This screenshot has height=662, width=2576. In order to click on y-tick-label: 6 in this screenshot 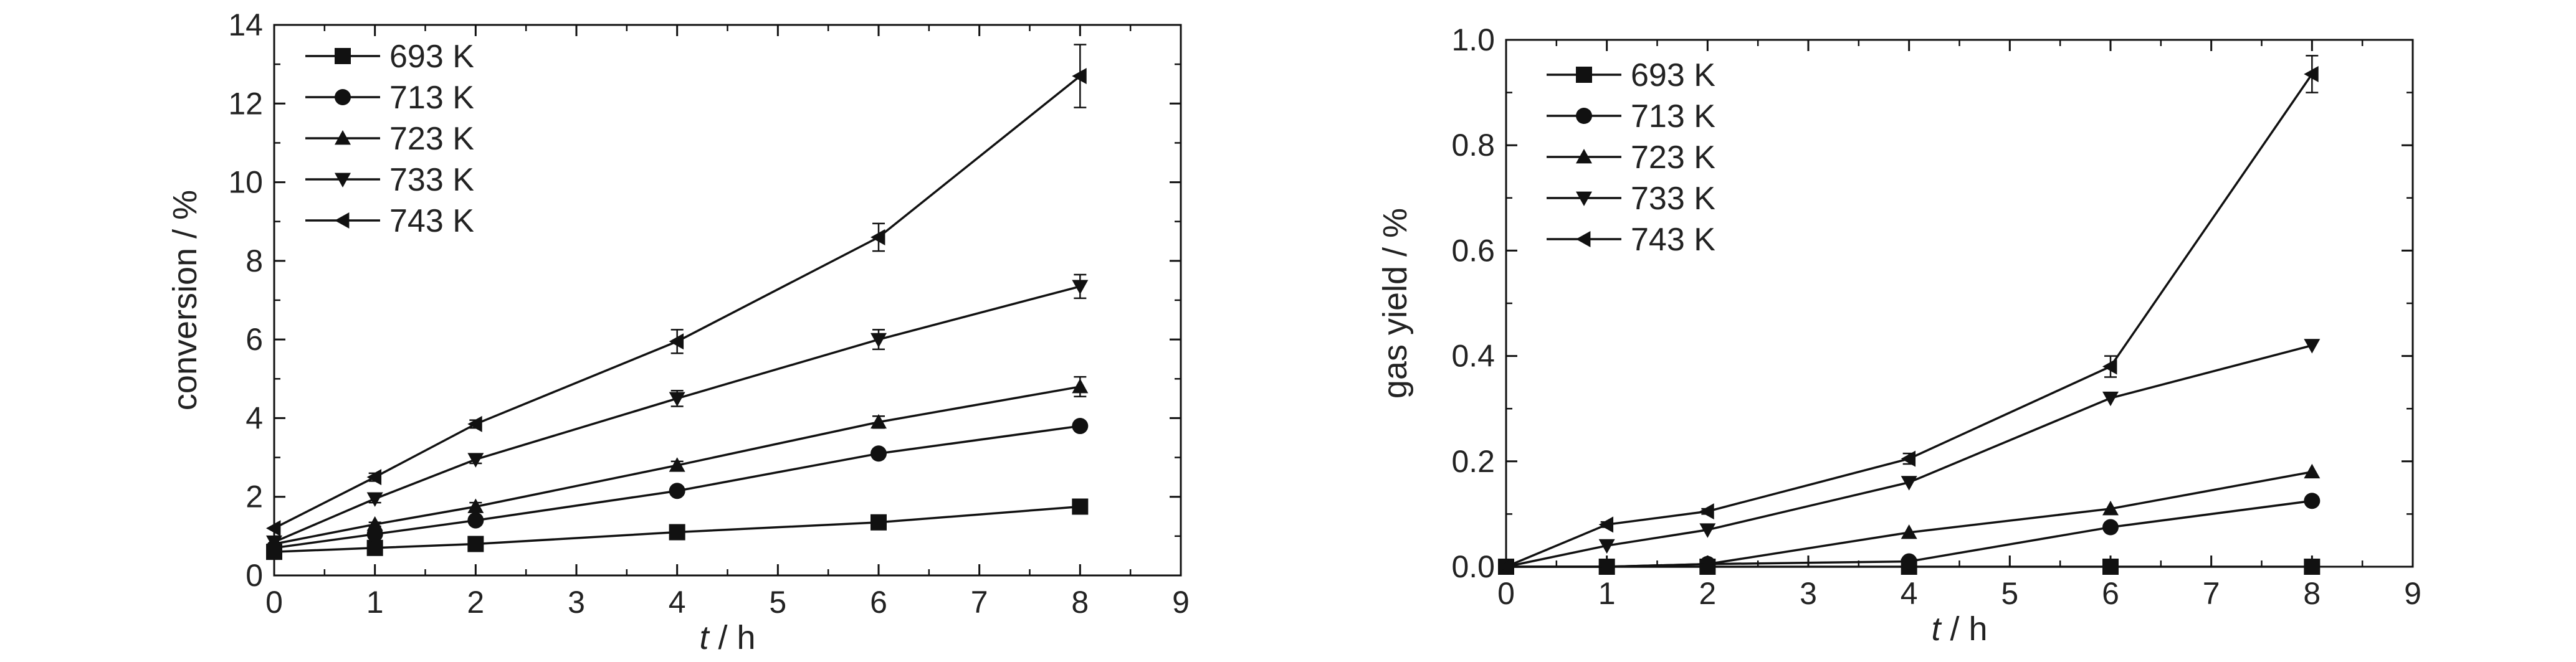, I will do `click(255, 339)`.